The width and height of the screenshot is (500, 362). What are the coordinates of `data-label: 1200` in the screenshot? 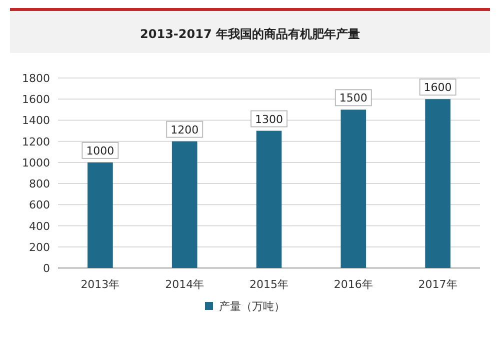 It's located at (184, 129).